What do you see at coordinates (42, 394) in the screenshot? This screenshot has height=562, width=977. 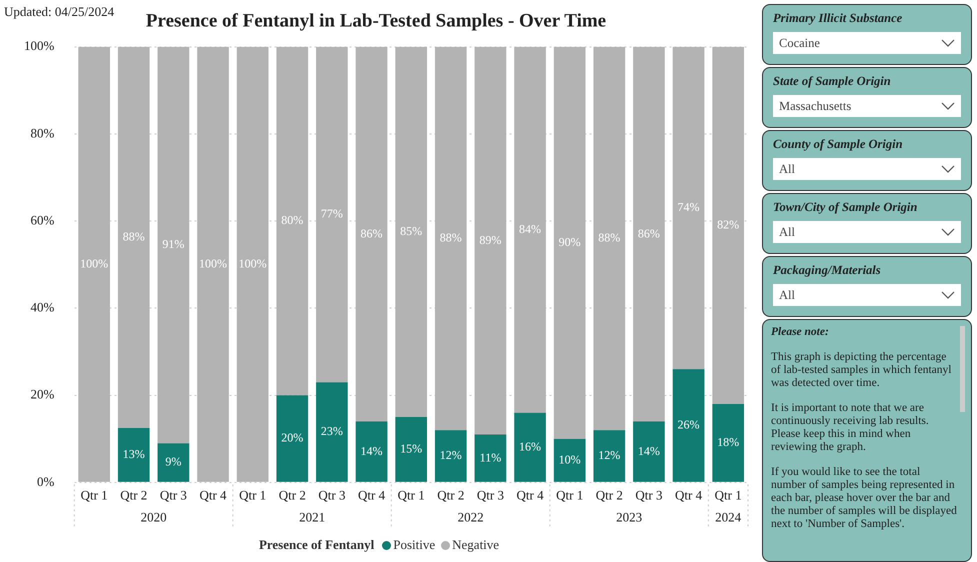 I see `y-tick-label: 20%` at bounding box center [42, 394].